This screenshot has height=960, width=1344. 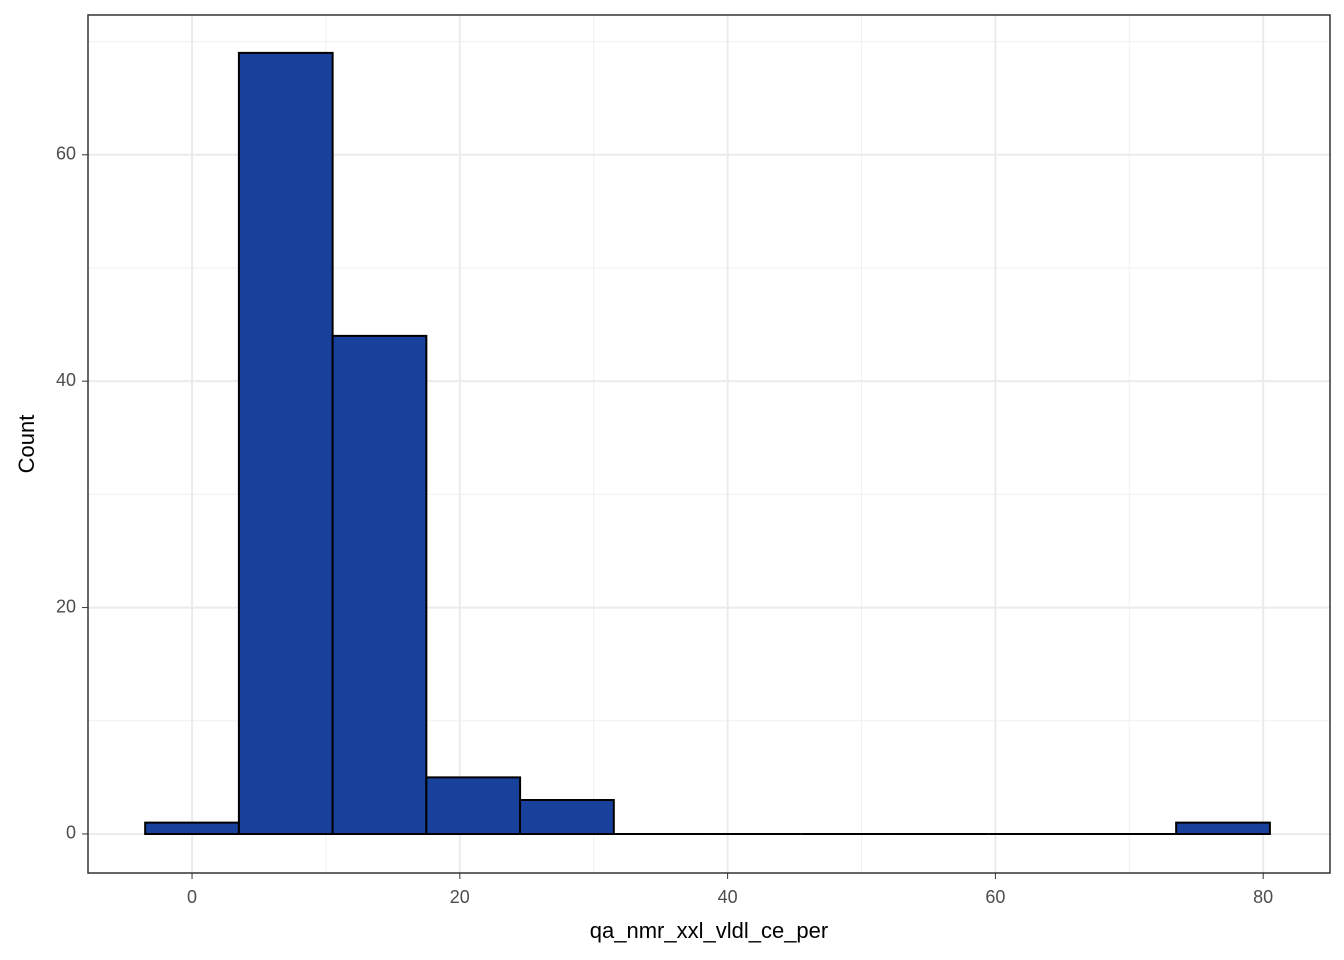 What do you see at coordinates (995, 897) in the screenshot?
I see `x-tick-label: 60` at bounding box center [995, 897].